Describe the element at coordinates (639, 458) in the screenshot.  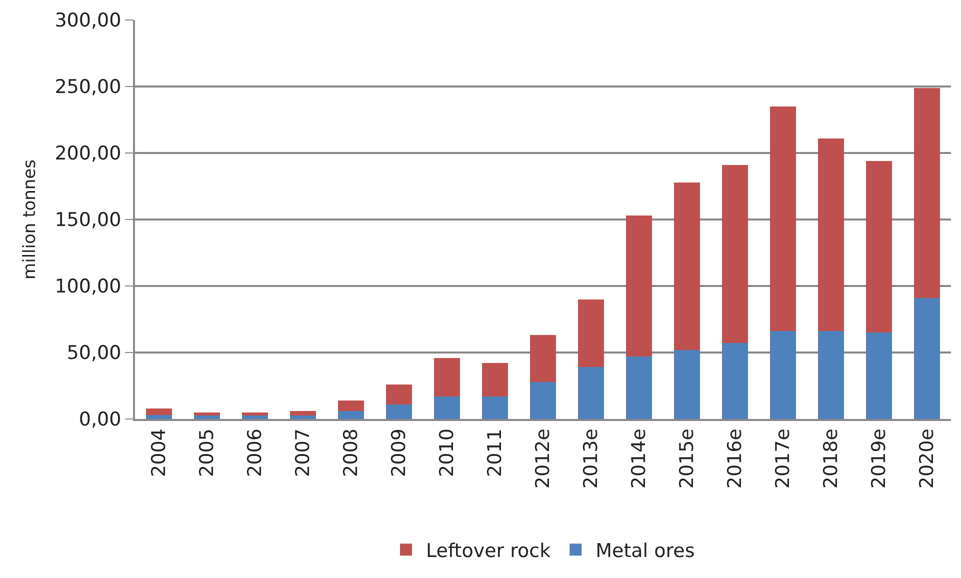
I see `x-tick-label: 2014e` at that location.